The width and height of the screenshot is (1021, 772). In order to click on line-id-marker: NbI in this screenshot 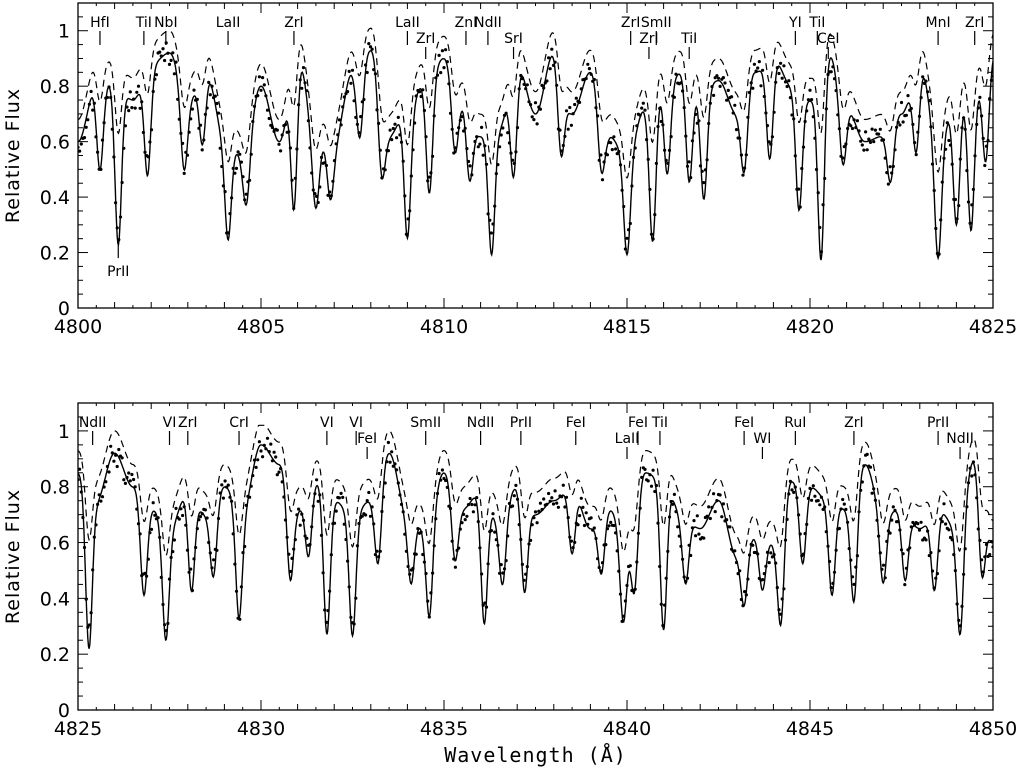, I will do `click(166, 30)`.